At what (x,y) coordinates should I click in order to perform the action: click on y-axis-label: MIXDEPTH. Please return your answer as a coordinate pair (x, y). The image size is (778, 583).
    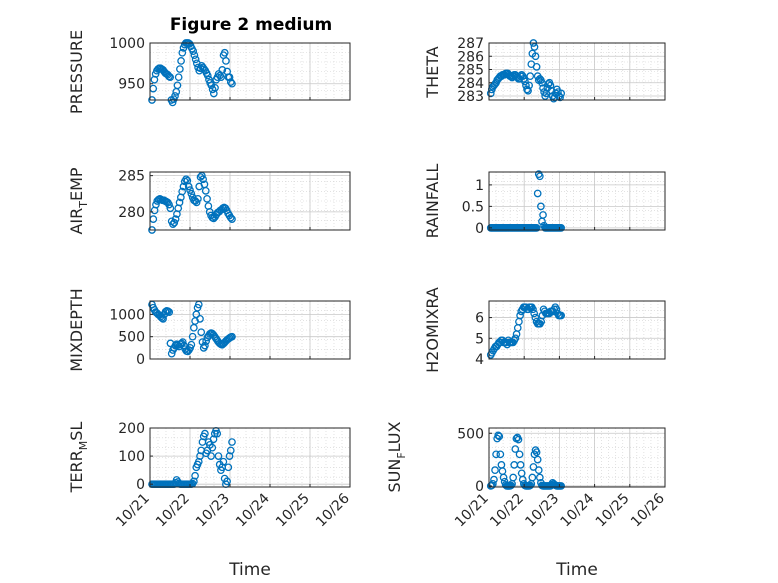
    Looking at the image, I should click on (76, 329).